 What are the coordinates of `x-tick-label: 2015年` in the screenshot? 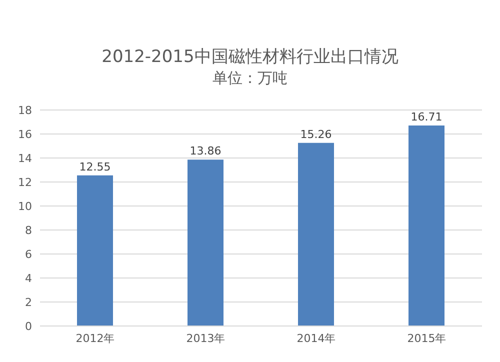 It's located at (426, 338).